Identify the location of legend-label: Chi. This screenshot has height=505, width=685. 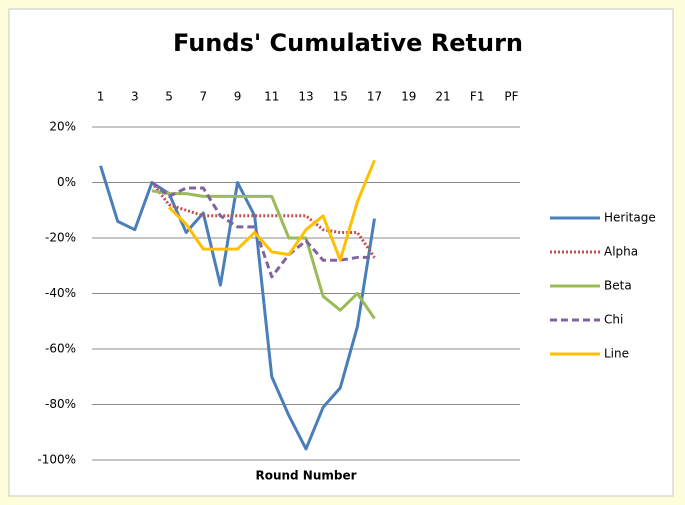
(613, 320).